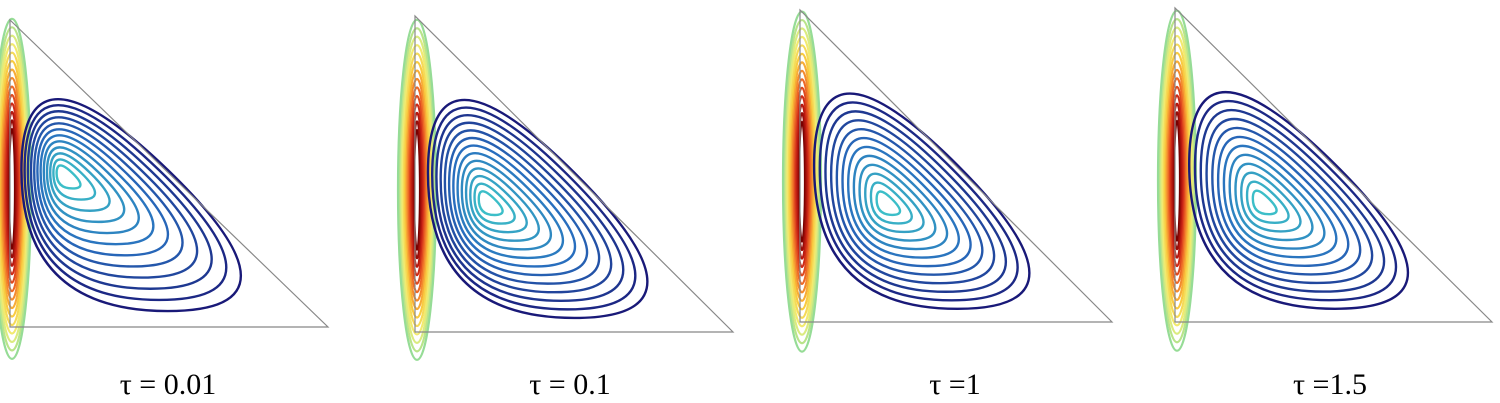  Describe the element at coordinates (1330, 384) in the screenshot. I see `panel-label: τ =1.5` at that location.